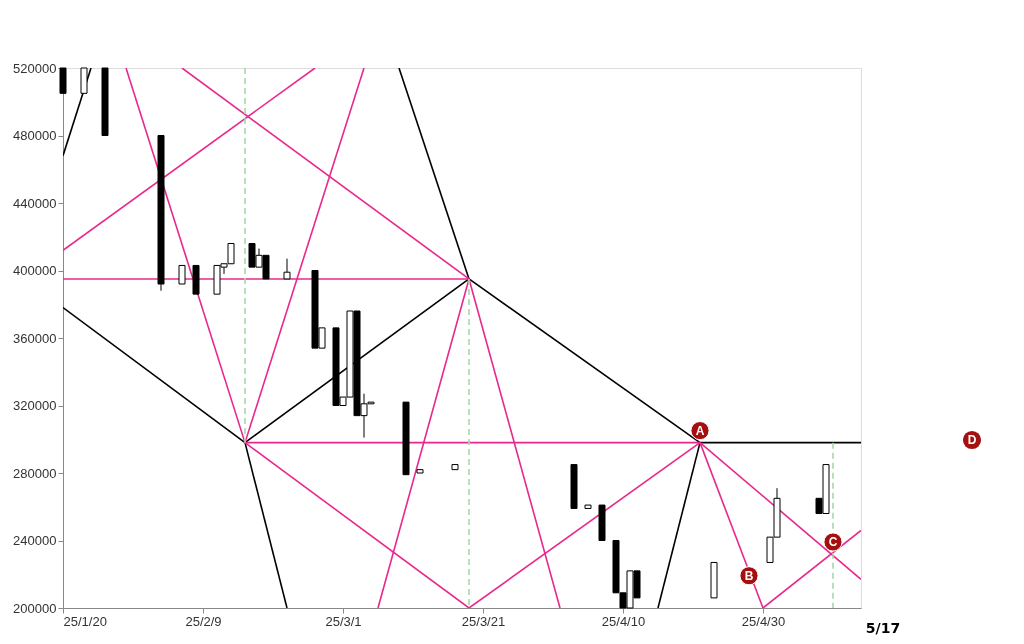 The height and width of the screenshot is (644, 1024). I want to click on y-tick-label: 240000, so click(35, 540).